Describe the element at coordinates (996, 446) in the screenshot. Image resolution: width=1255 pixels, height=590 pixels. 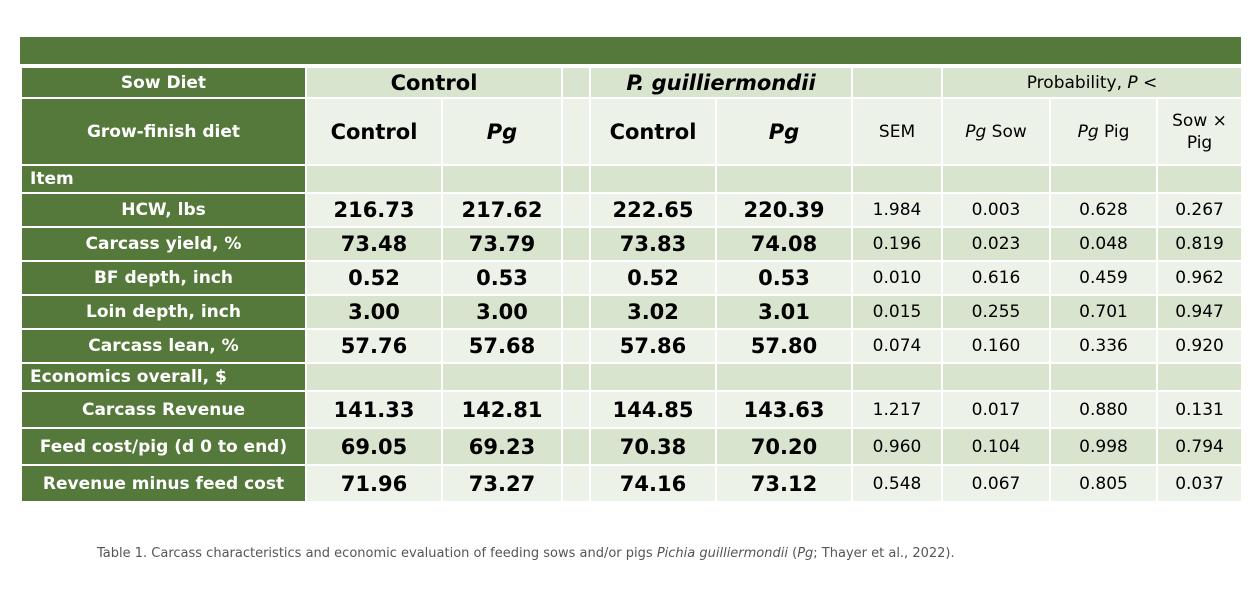
I see `value-cell: 0.104` at that location.